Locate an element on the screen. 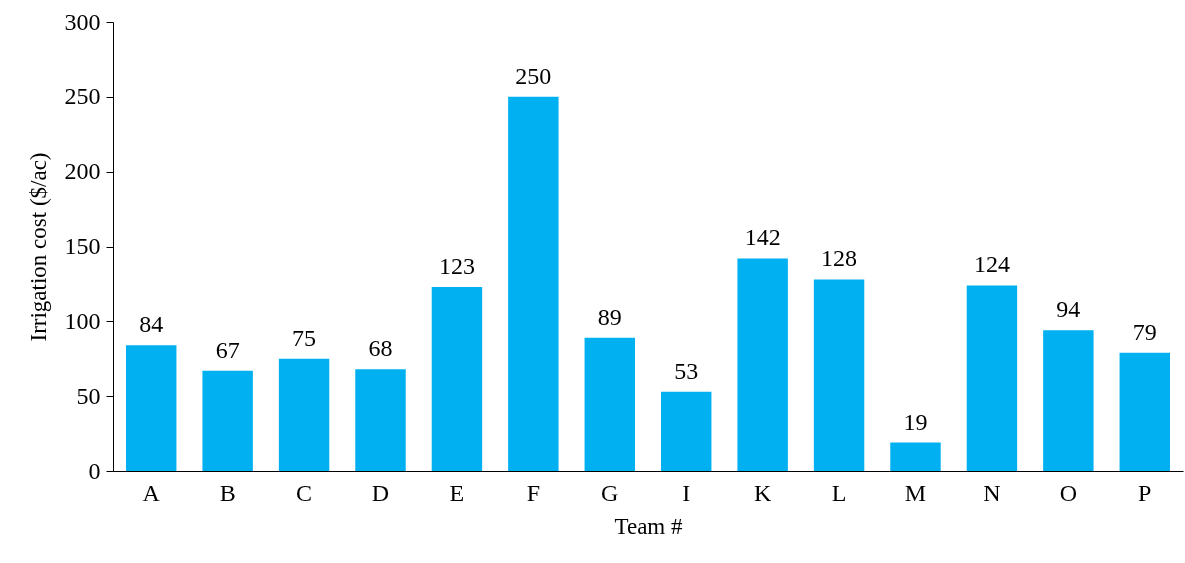 The image size is (1185, 563). data-label: 94 is located at coordinates (1068, 309).